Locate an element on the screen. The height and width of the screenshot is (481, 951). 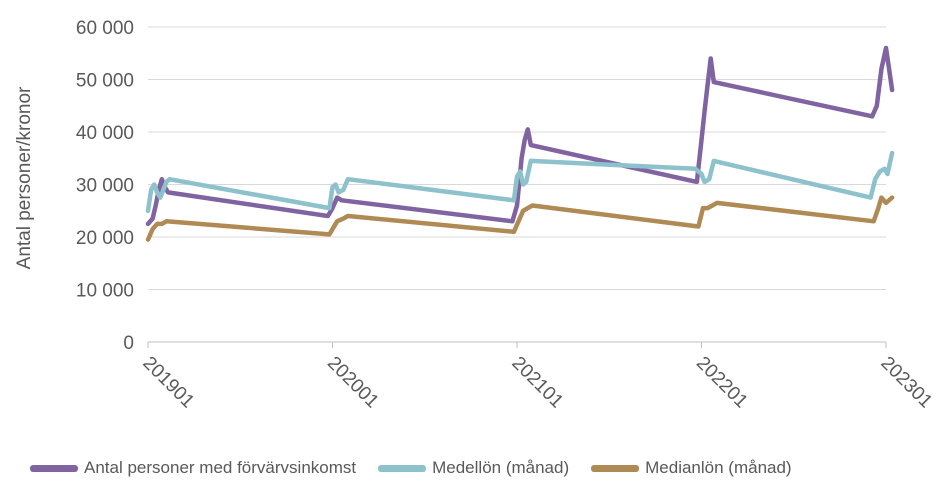
x-tick-label: 202301 is located at coordinates (906, 383).